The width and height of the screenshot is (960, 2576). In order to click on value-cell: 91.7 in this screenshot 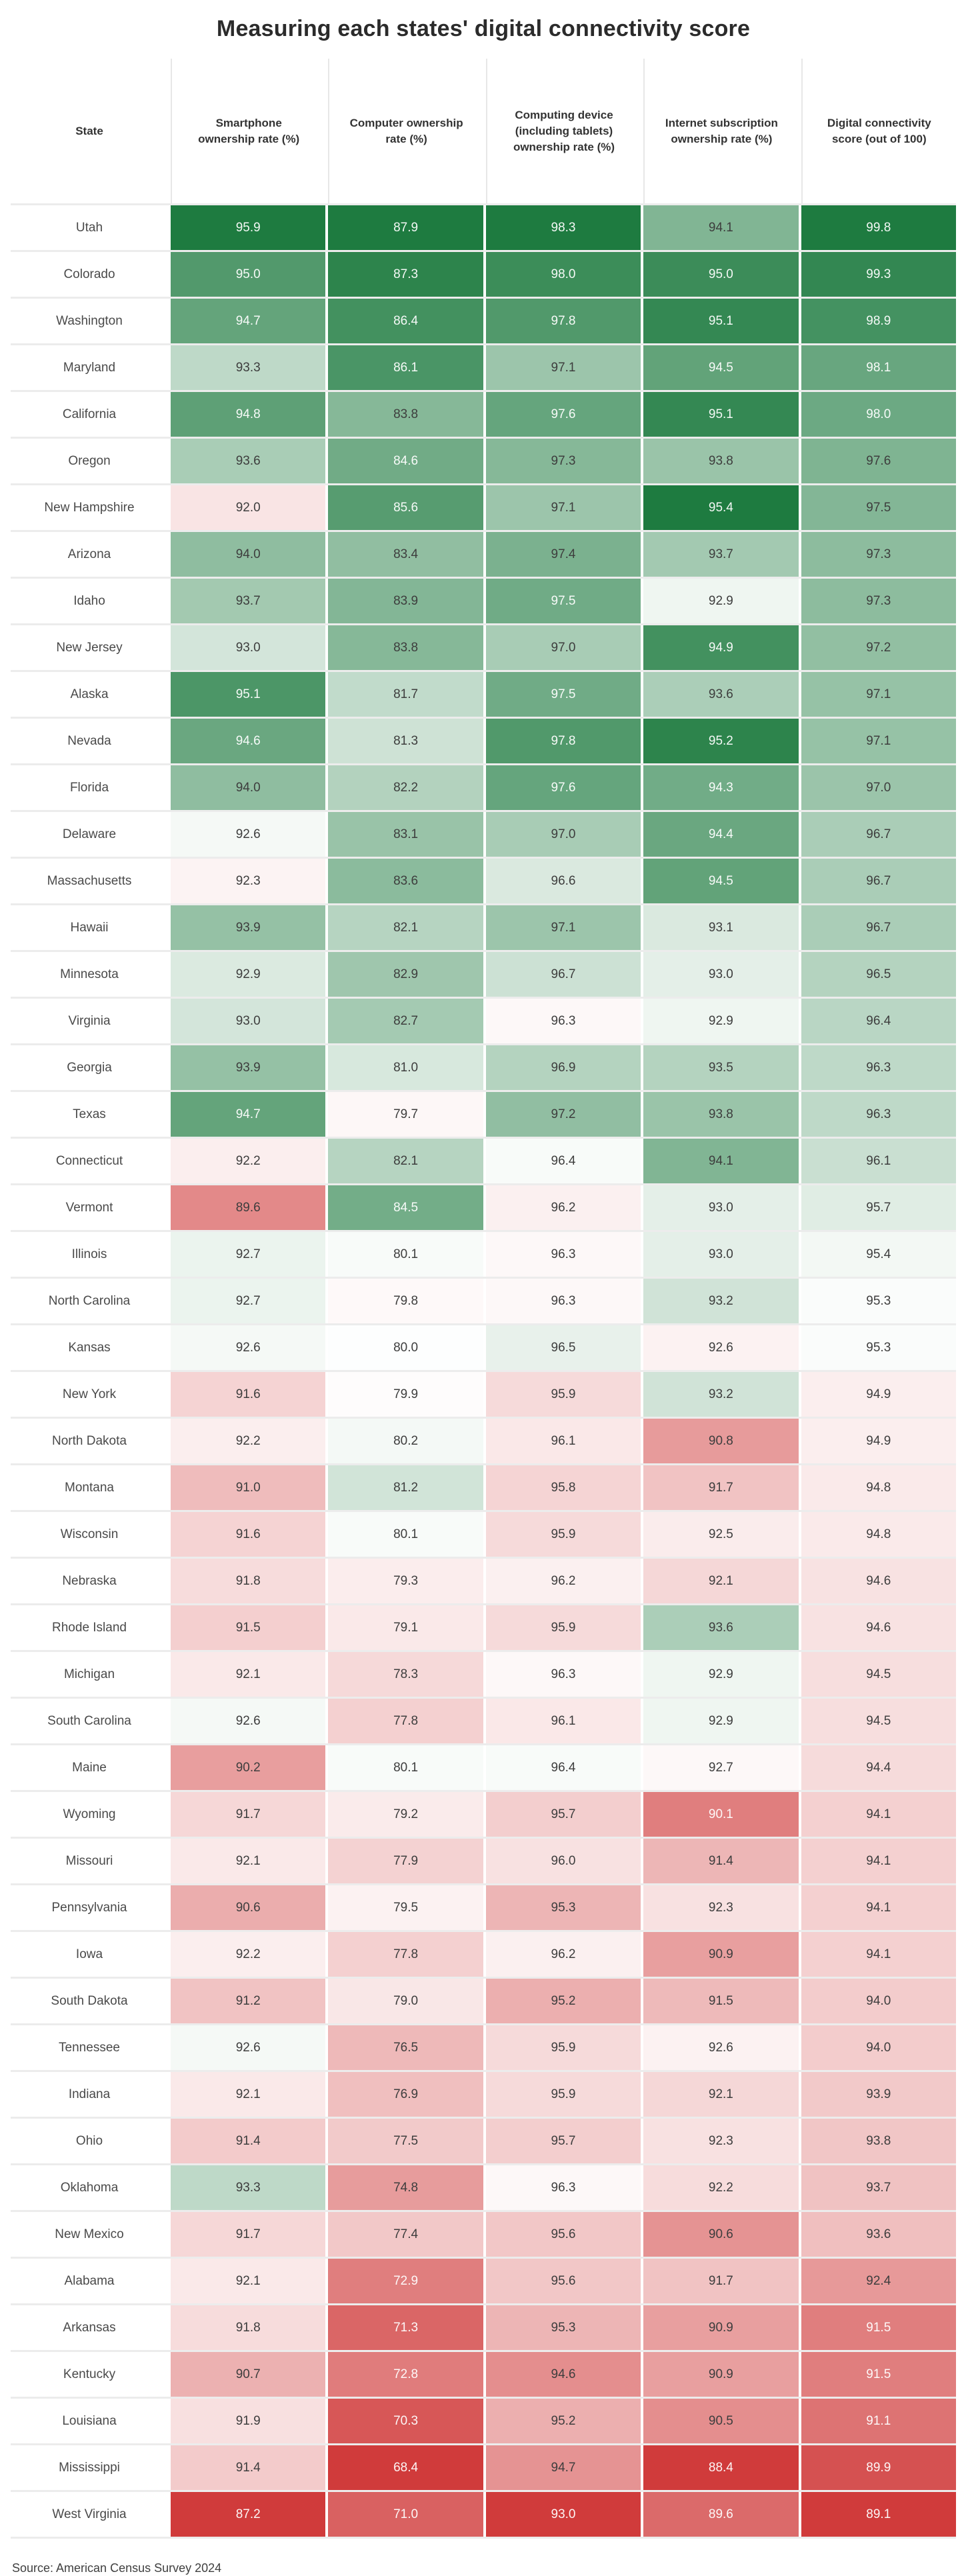, I will do `click(721, 2281)`.